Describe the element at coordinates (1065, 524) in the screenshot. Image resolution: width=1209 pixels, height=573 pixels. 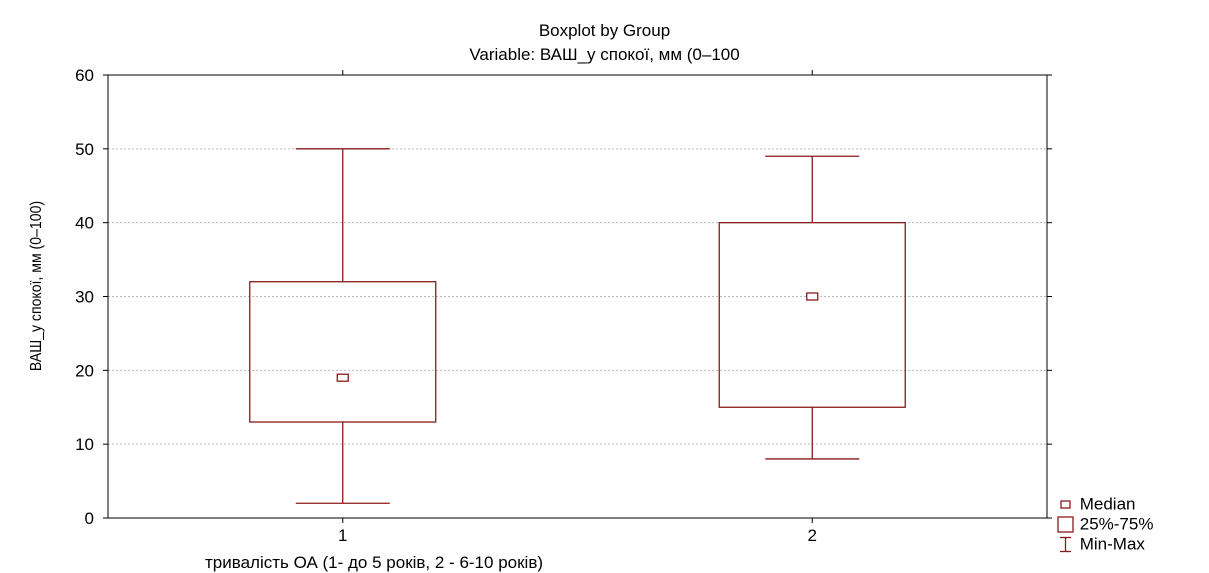
I see `box-marker-icon` at that location.